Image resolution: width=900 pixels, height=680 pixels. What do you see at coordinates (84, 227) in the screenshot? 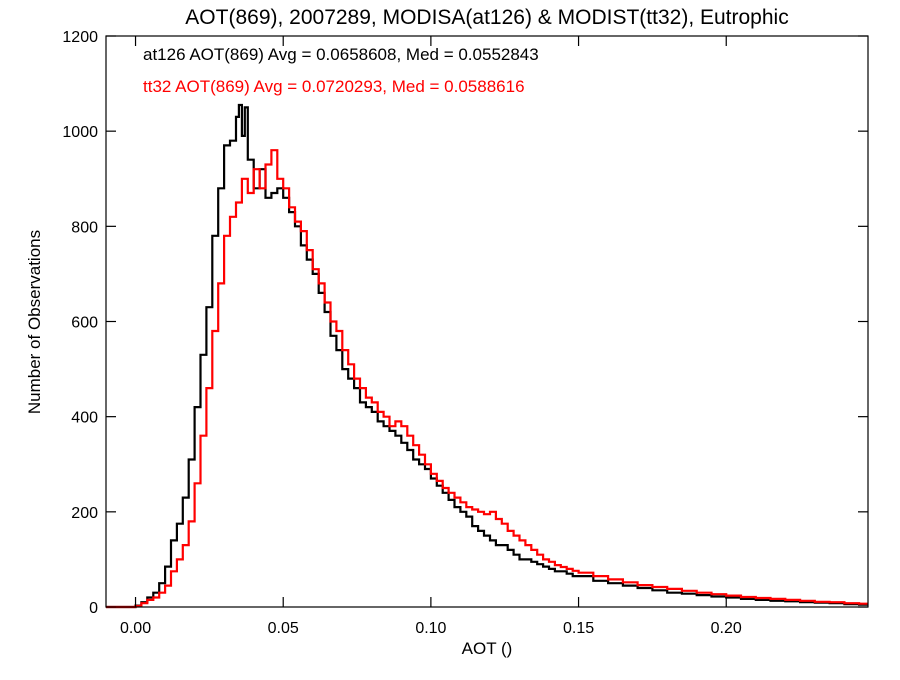
I see `y-tick-label: 800` at bounding box center [84, 227].